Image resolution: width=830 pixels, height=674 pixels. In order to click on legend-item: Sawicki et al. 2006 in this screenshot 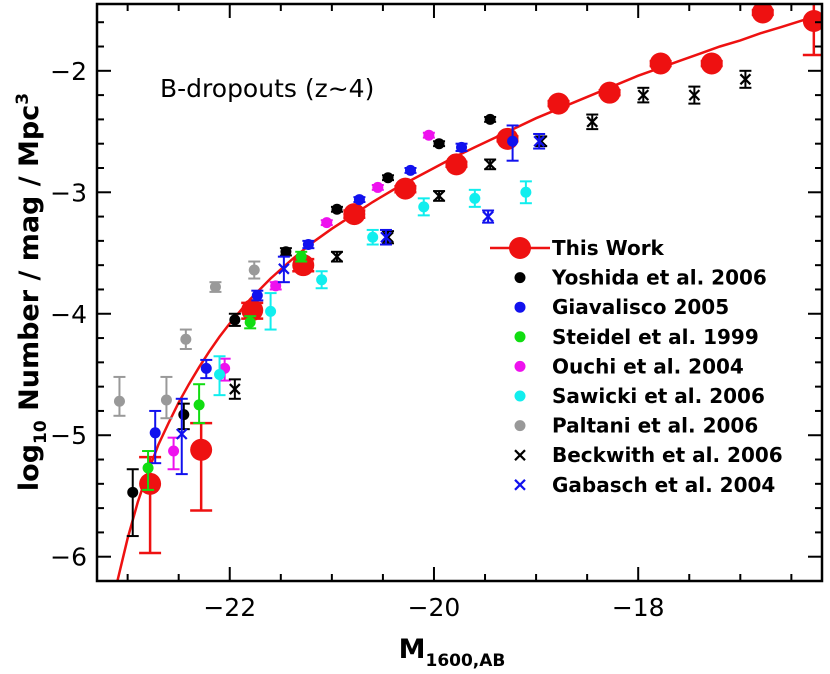, I will do `click(639, 396)`.